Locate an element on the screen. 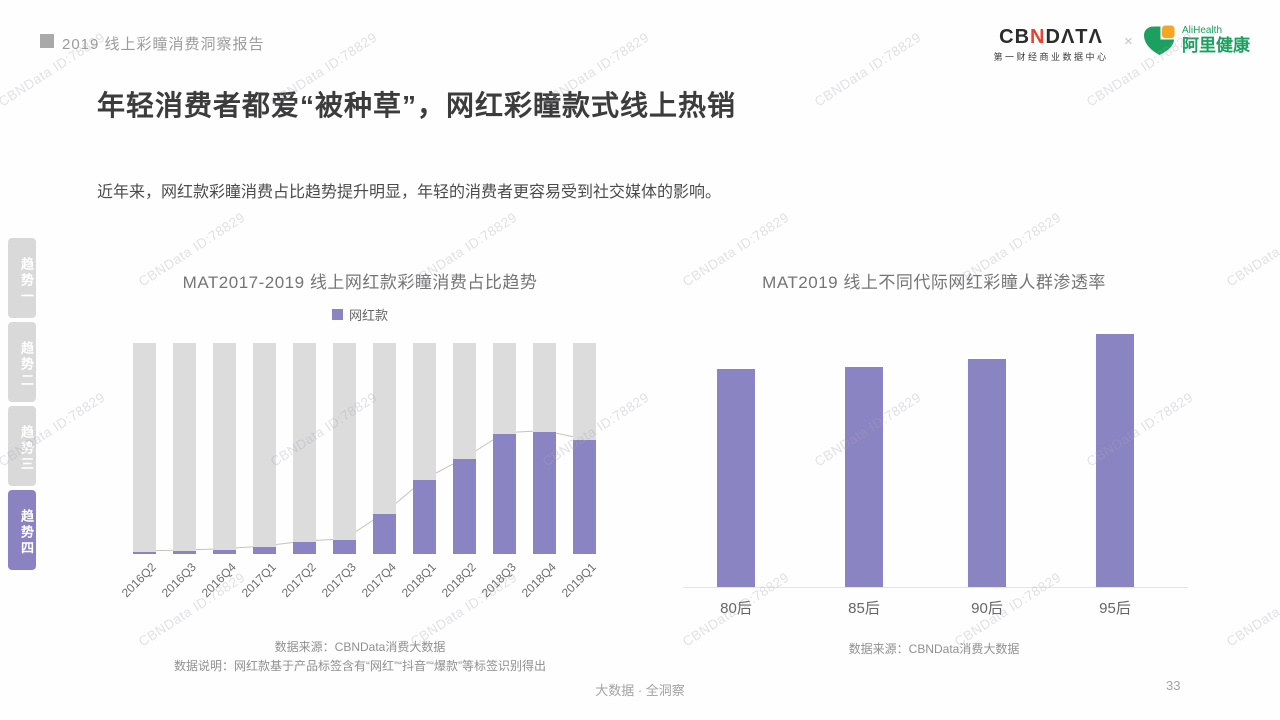 The height and width of the screenshot is (720, 1280). page-title: 年轻消费者都爱“被种草”，网红彩瞳款式线上热销 is located at coordinates (417, 105).